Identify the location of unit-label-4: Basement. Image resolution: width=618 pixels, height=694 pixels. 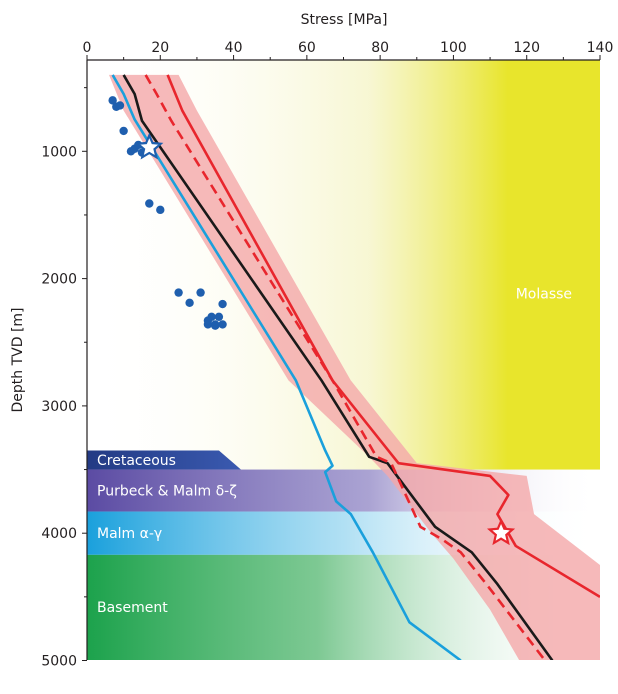
(132, 608).